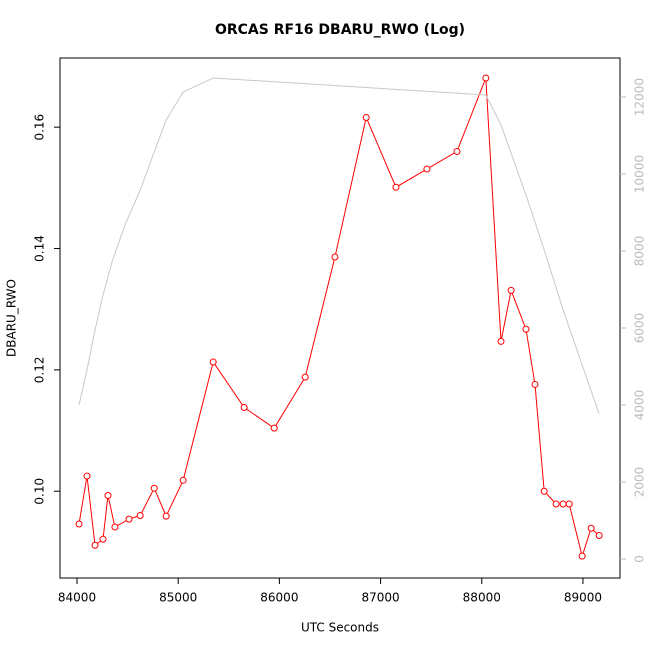 This screenshot has width=650, height=650. I want to click on x-tick-label: 86000, so click(279, 598).